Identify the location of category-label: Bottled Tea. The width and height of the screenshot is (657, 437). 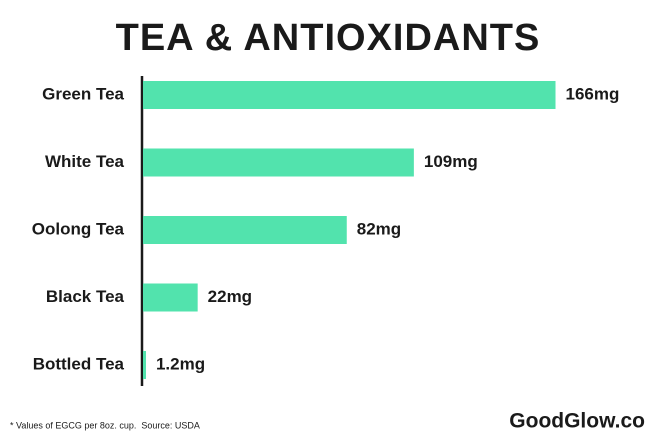
(79, 363).